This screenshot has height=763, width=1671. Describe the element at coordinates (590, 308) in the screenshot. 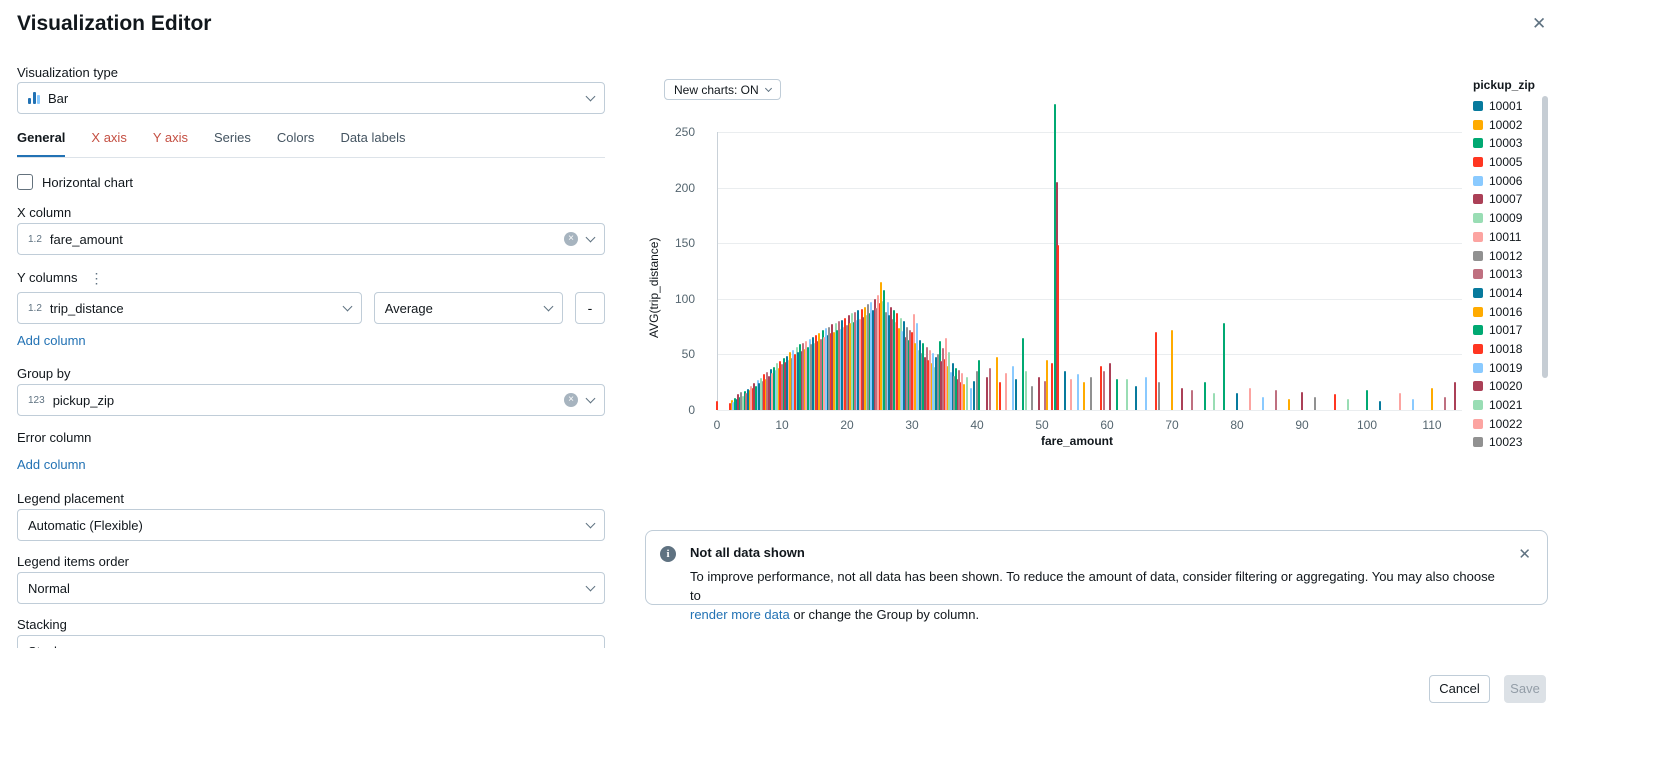

I see `remove-y-column-button: -` at that location.